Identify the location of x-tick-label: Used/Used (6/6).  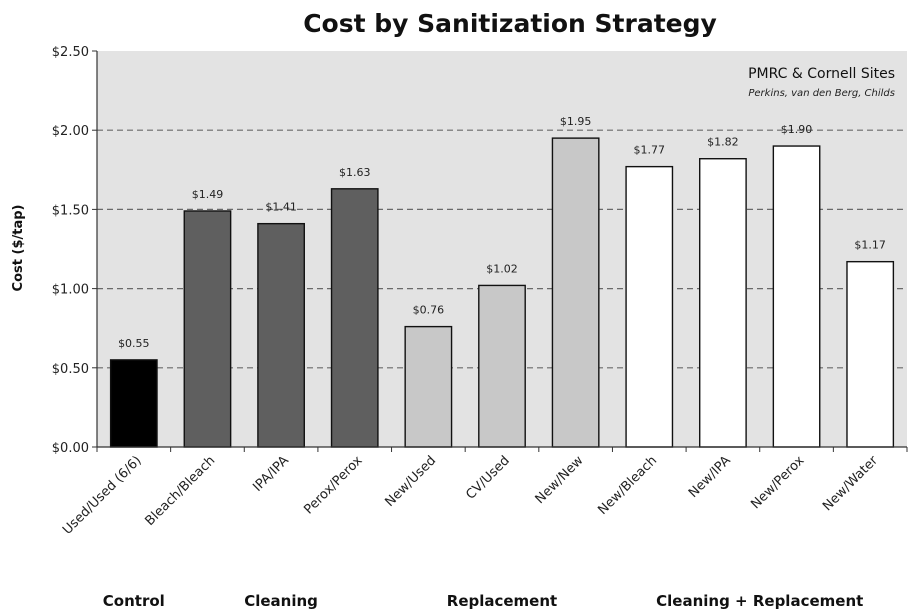
(102, 495).